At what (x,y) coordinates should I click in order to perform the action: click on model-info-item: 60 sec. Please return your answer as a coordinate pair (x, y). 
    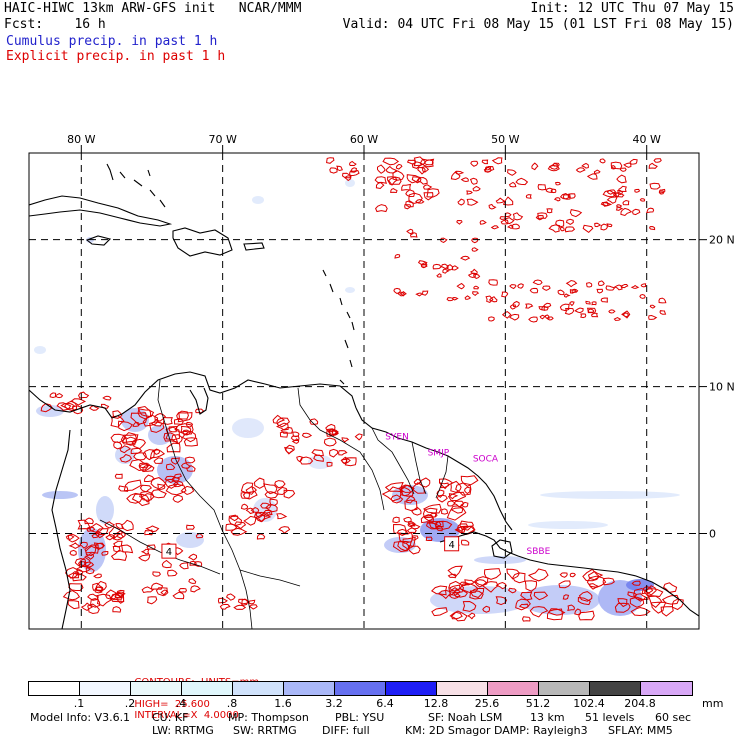
    Looking at the image, I should click on (673, 717).